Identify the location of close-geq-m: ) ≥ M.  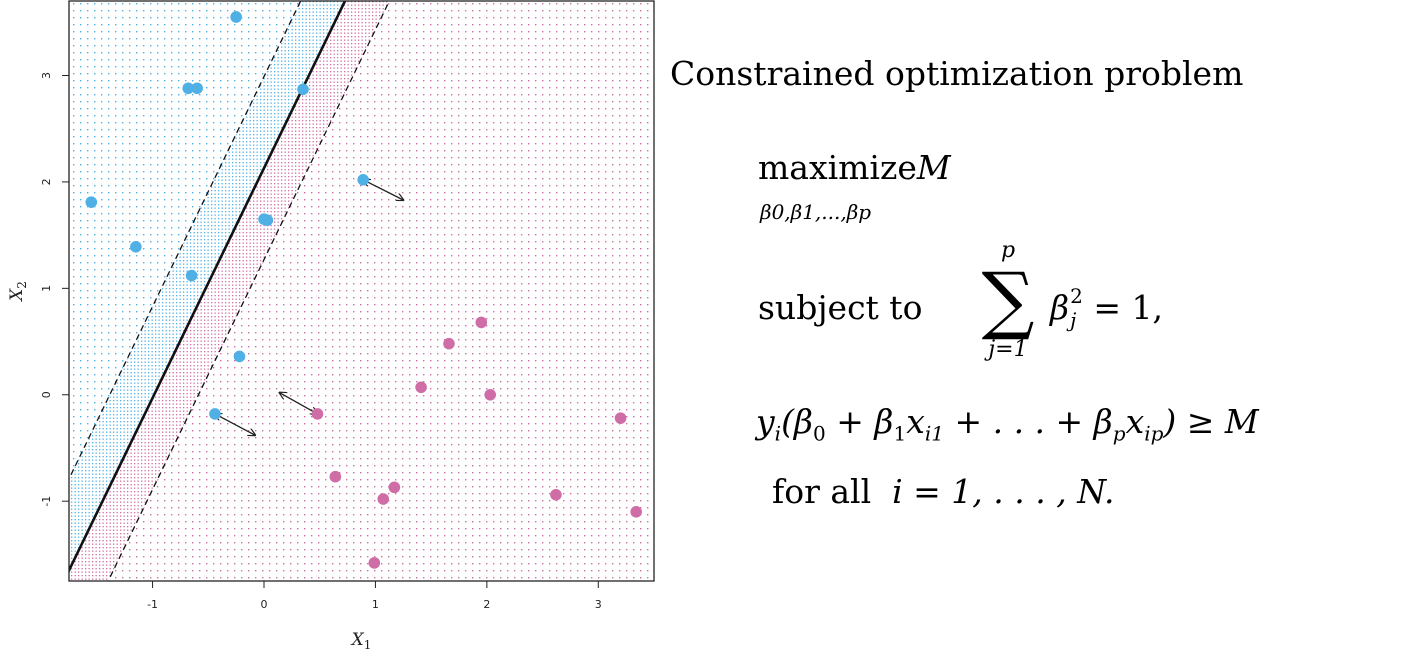
(1211, 421).